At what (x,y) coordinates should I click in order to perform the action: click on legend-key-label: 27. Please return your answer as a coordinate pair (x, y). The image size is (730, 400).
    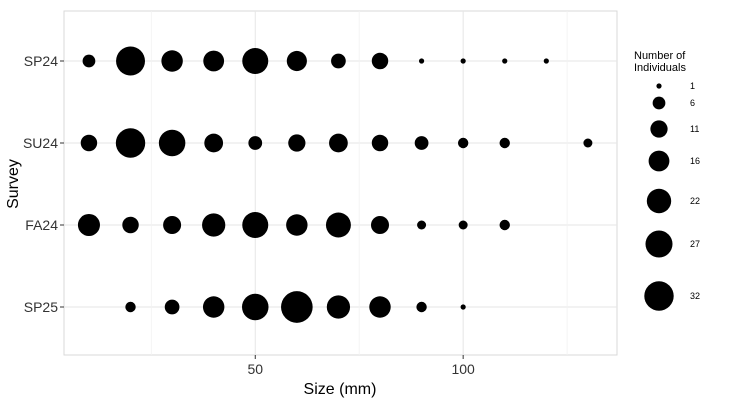
    Looking at the image, I should click on (695, 244).